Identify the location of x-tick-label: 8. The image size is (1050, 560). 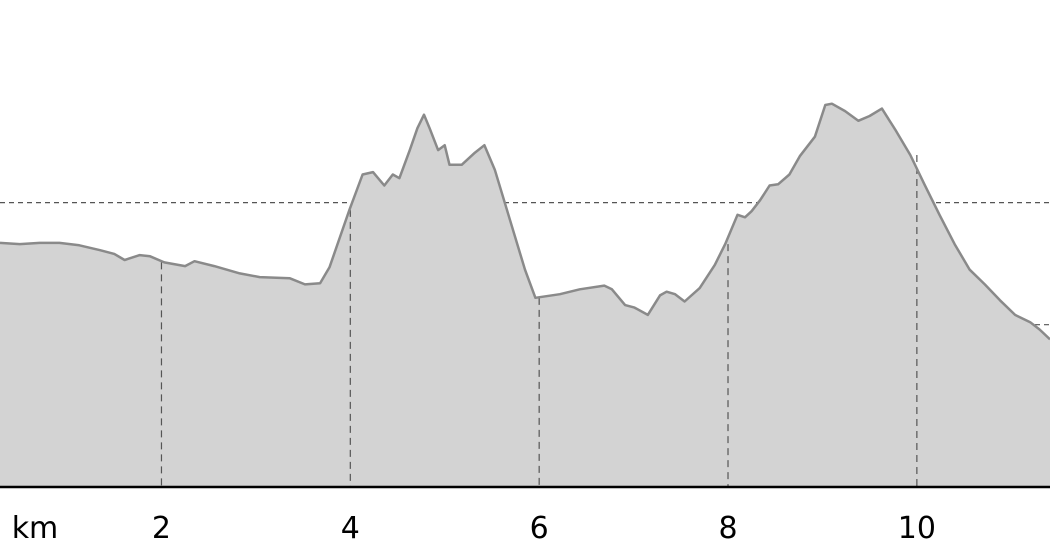
(727, 528).